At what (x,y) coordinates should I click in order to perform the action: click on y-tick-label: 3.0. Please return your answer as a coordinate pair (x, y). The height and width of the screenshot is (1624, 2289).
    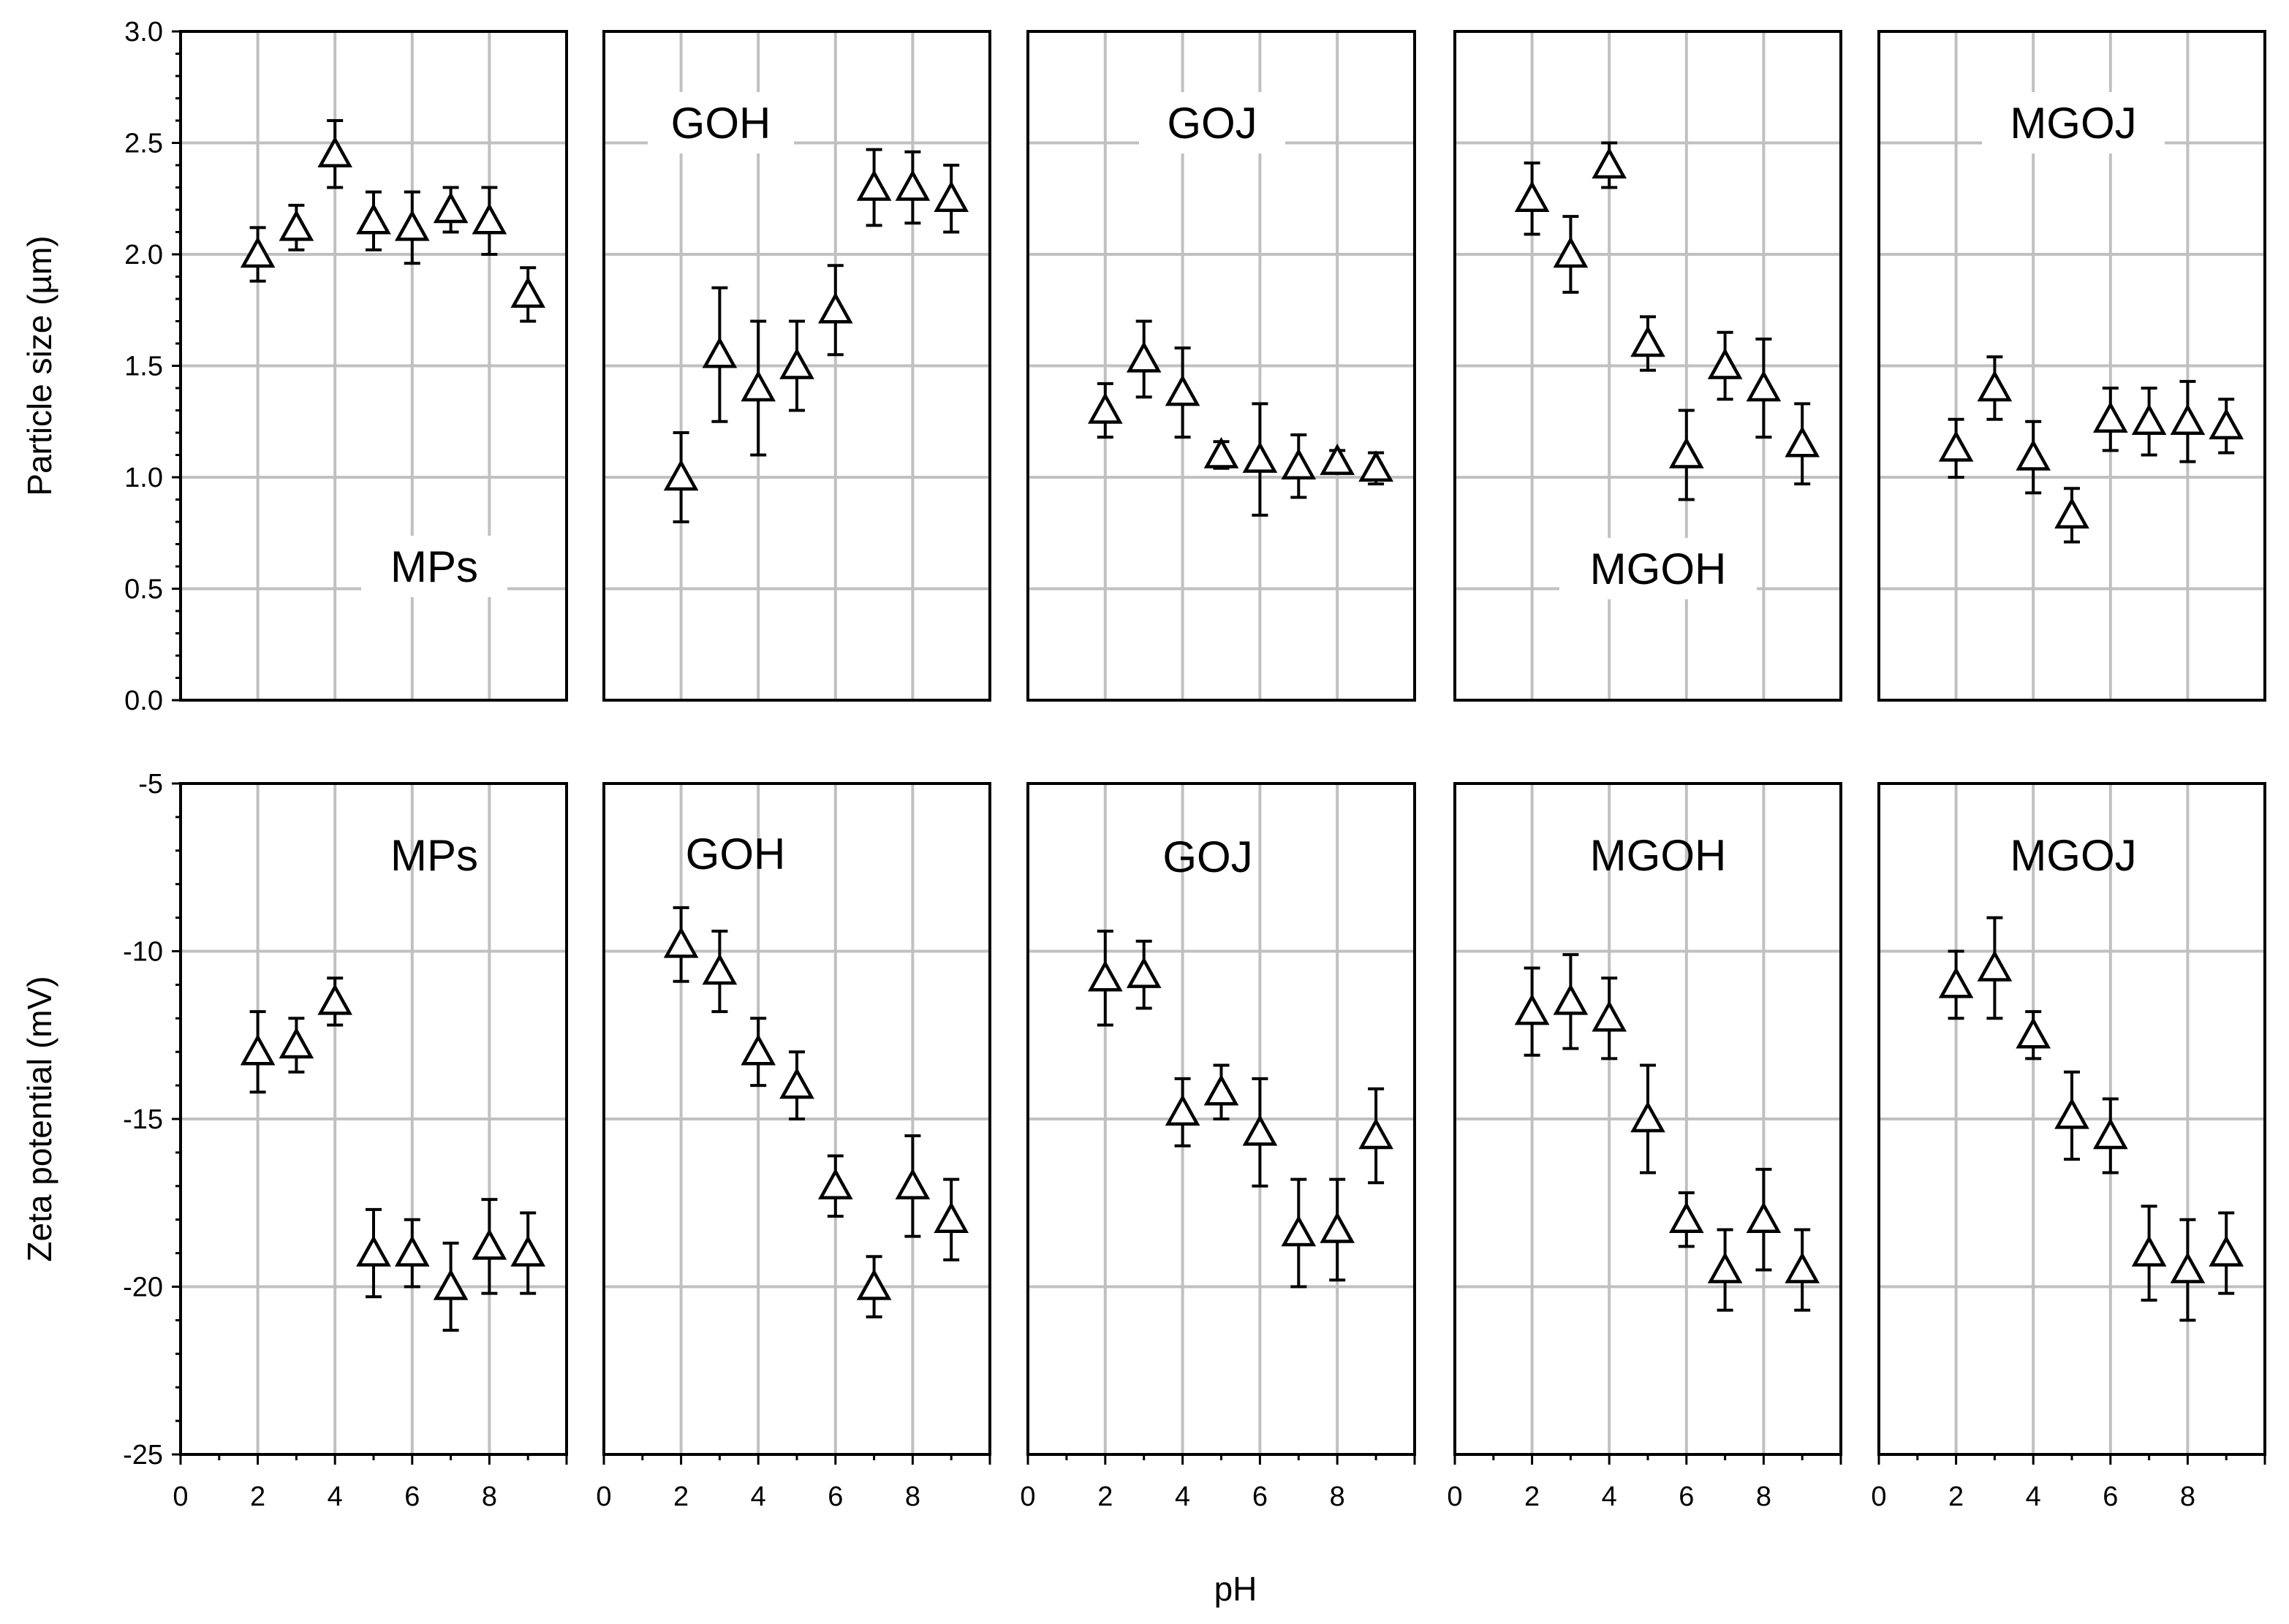
    Looking at the image, I should click on (143, 33).